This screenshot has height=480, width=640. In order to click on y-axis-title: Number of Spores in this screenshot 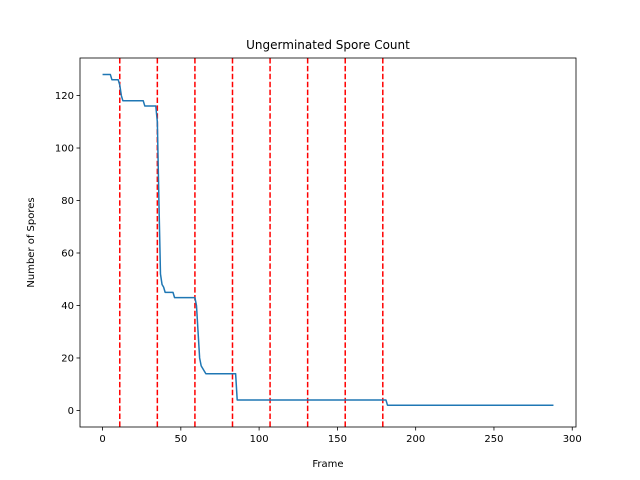, I will do `click(31, 242)`.